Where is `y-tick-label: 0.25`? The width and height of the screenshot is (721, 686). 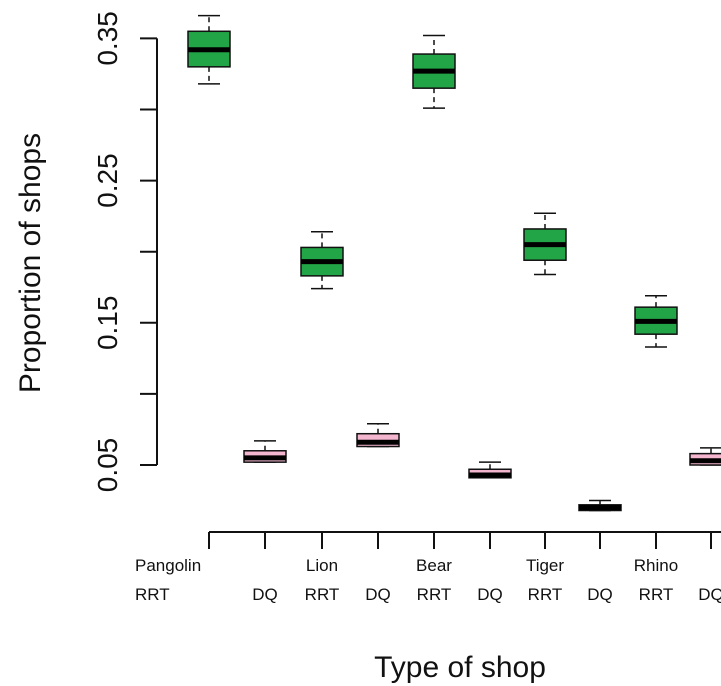
y-tick-label: 0.25 is located at coordinates (107, 180).